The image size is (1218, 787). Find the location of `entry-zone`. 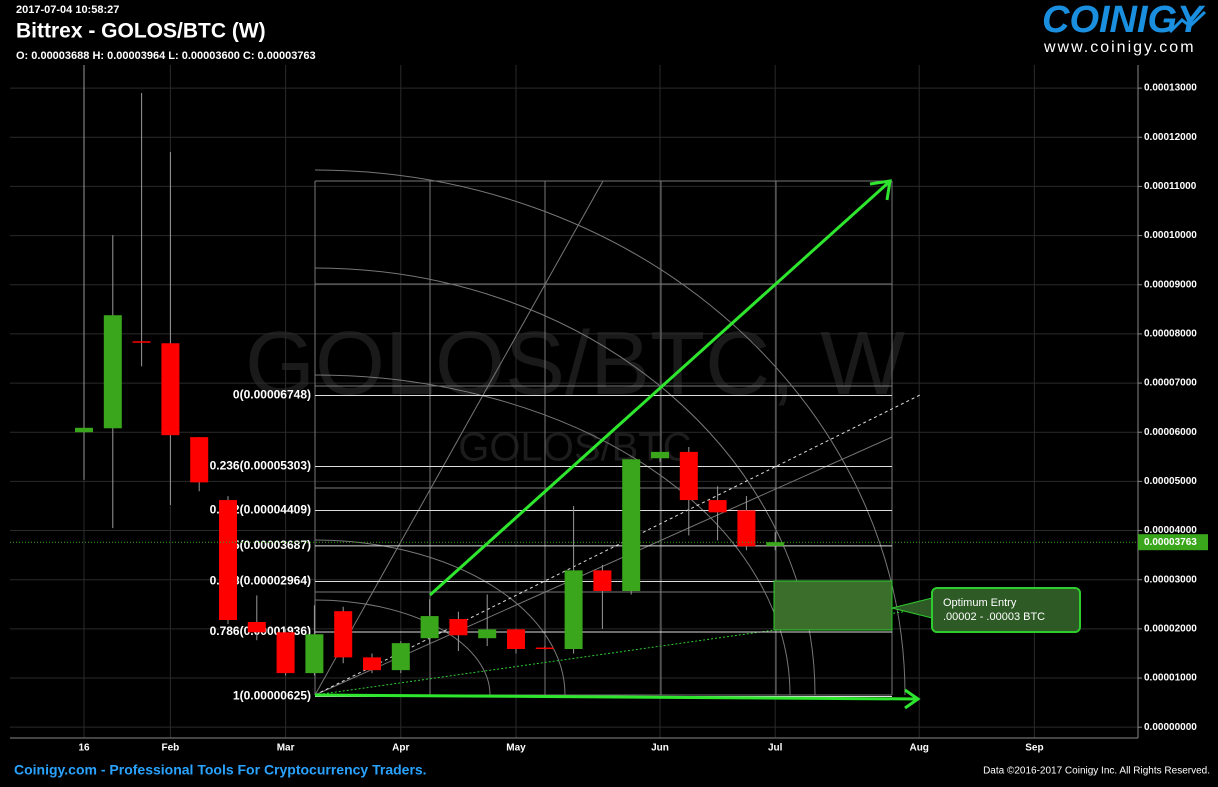

entry-zone is located at coordinates (833, 605).